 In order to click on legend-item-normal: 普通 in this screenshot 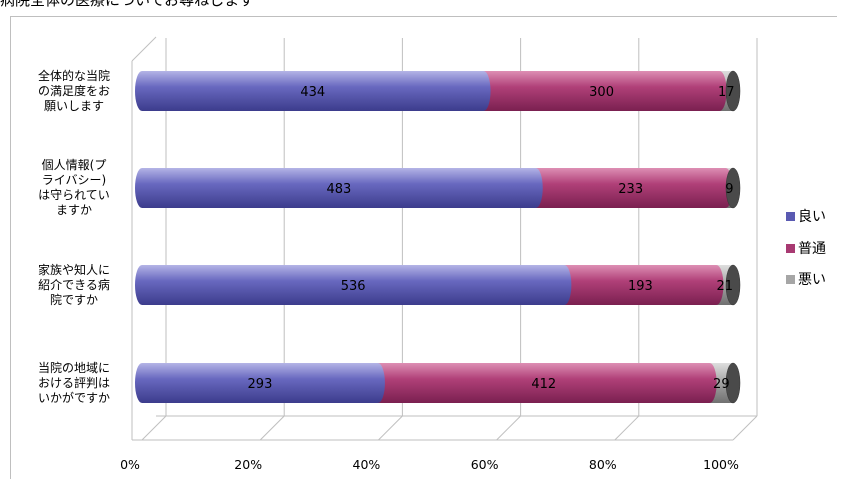, I will do `click(806, 249)`.